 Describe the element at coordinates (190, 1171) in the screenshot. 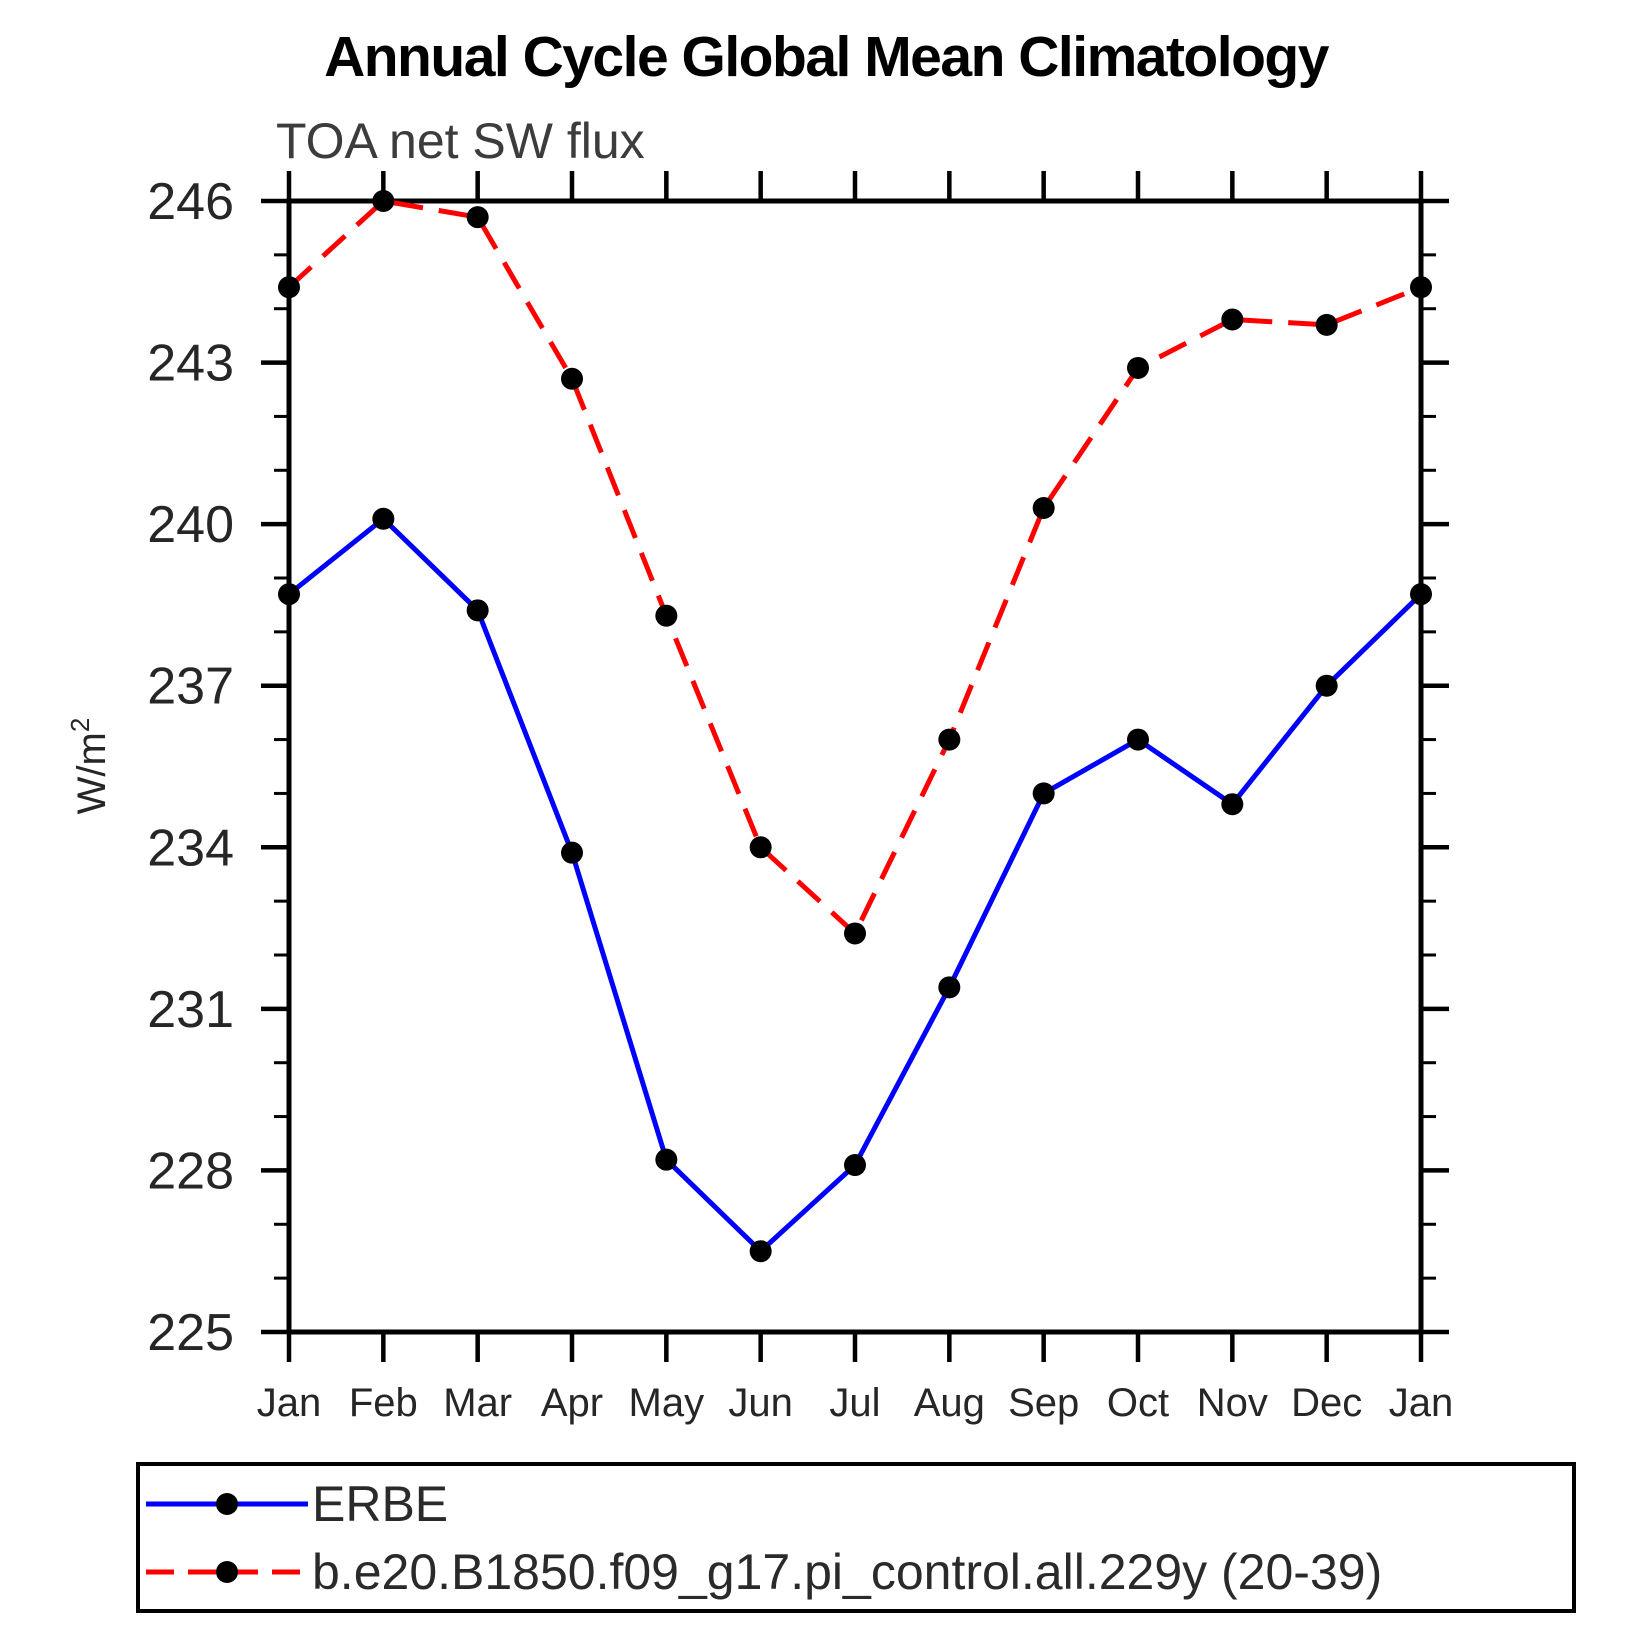

I see `y-tick-label: 228` at that location.